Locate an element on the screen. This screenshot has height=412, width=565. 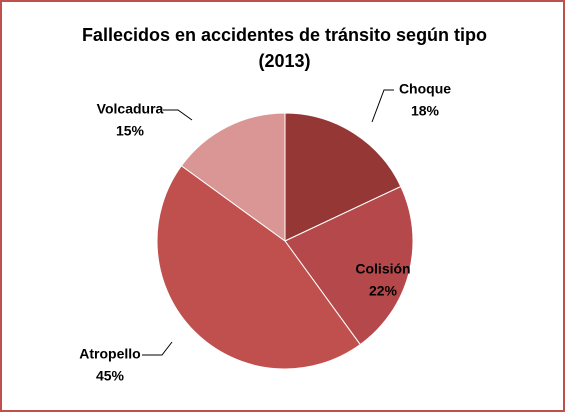
slice-value-label: 18% is located at coordinates (425, 111).